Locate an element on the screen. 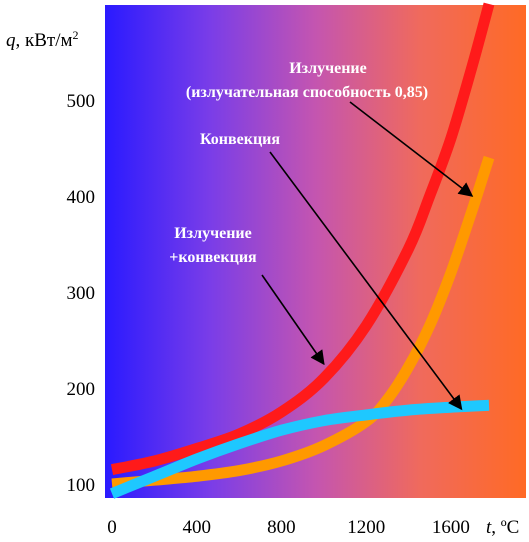  x-tick-label-0: 0 is located at coordinates (112, 527).